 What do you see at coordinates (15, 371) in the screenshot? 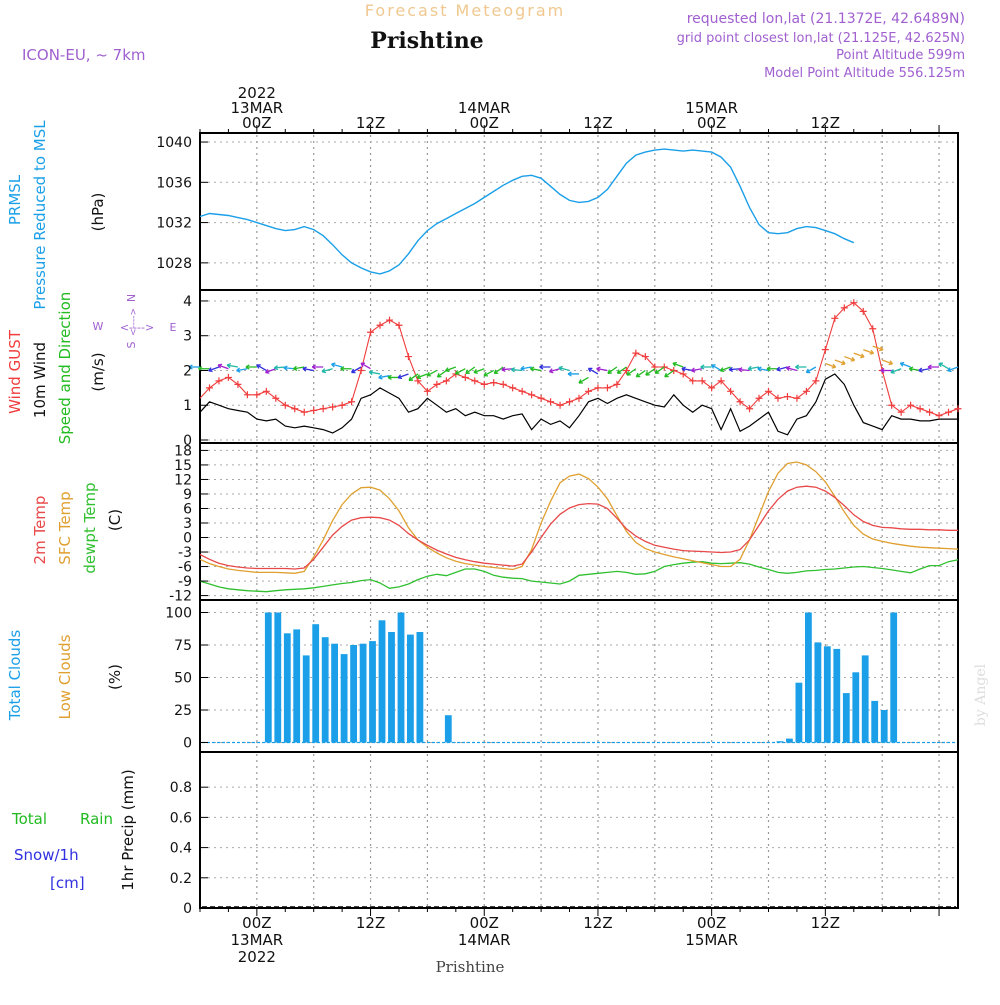
I see `legend-wind-gust: Wind GUST` at bounding box center [15, 371].